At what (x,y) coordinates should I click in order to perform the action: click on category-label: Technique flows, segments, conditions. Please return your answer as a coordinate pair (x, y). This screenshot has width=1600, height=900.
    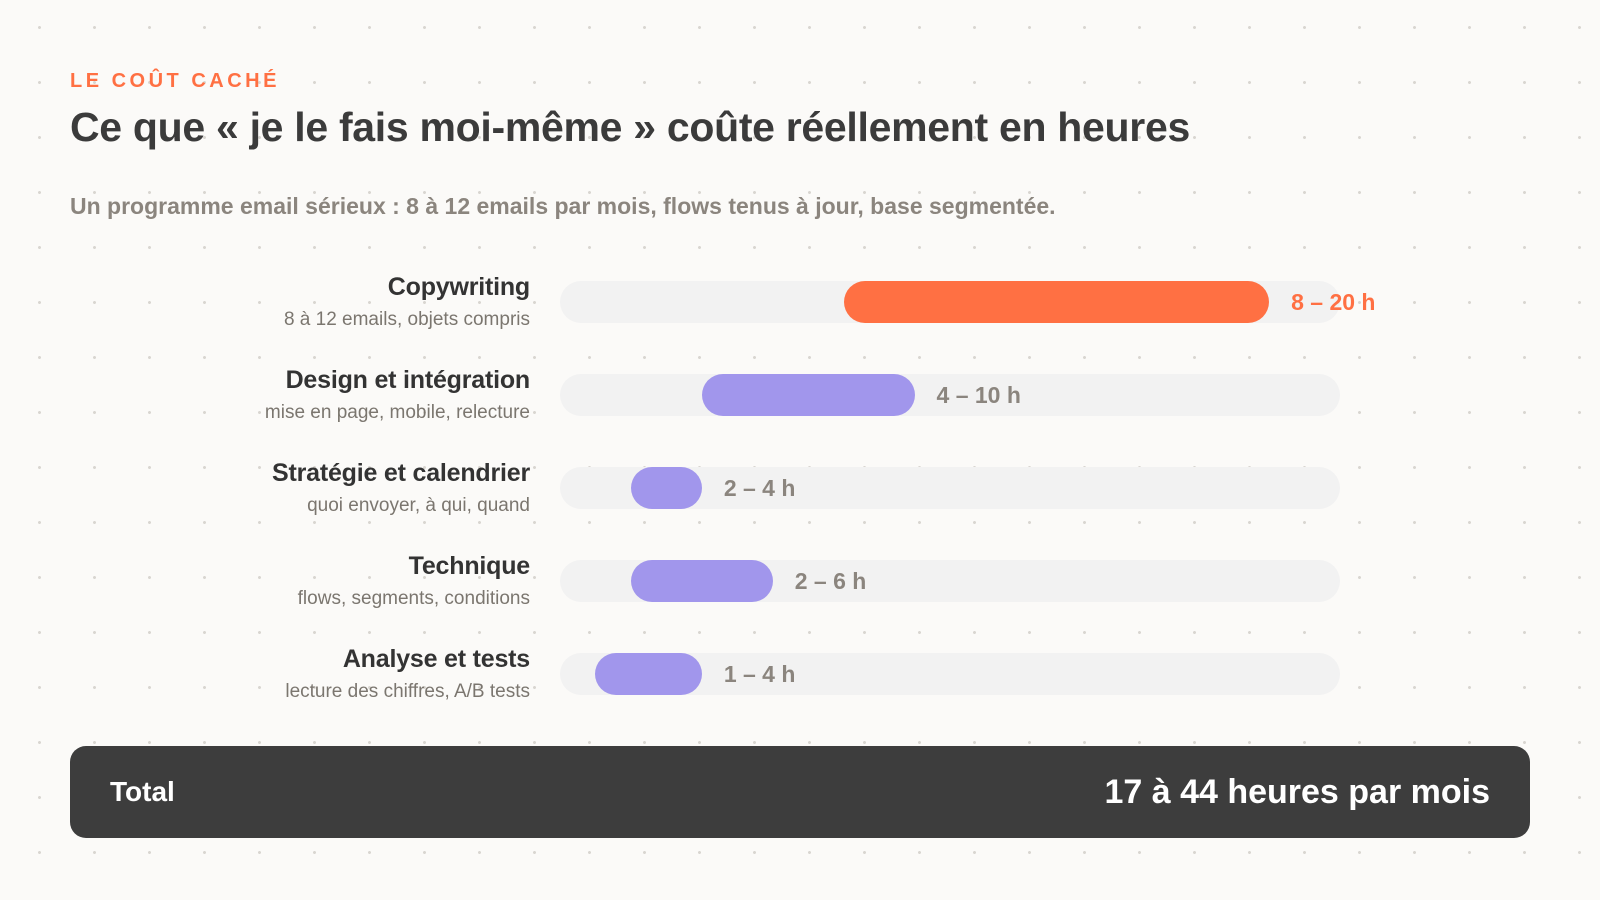
    Looking at the image, I should click on (340, 581).